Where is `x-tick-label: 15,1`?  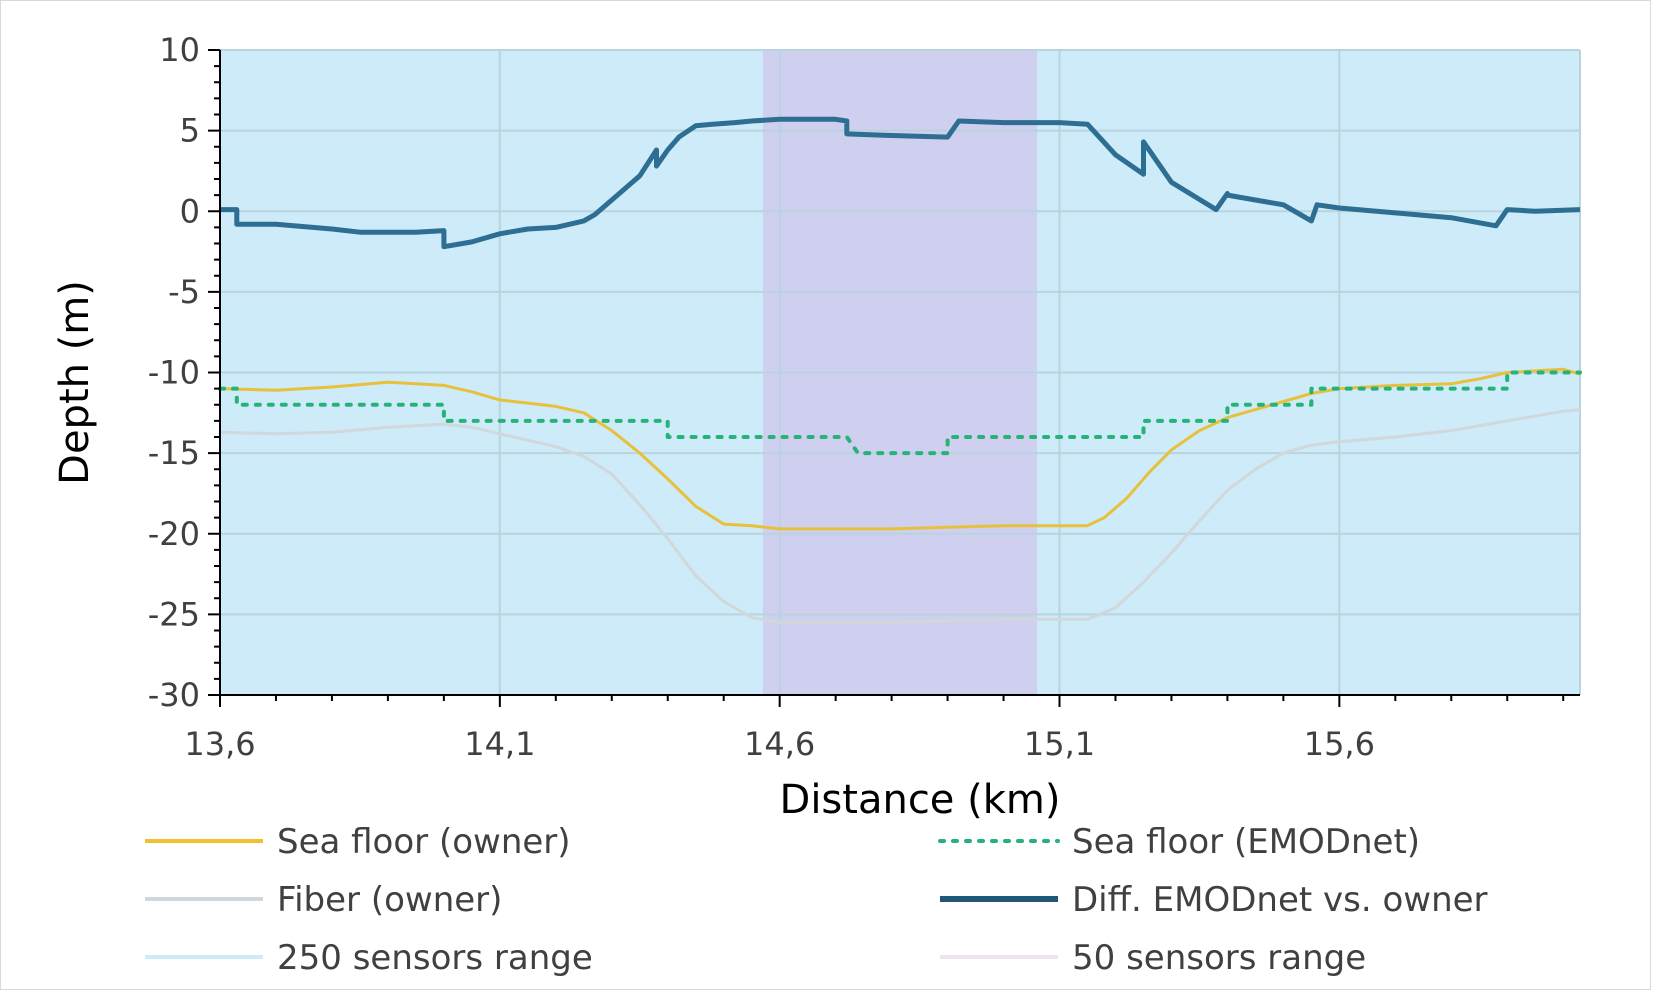
x-tick-label: 15,1 is located at coordinates (1059, 744).